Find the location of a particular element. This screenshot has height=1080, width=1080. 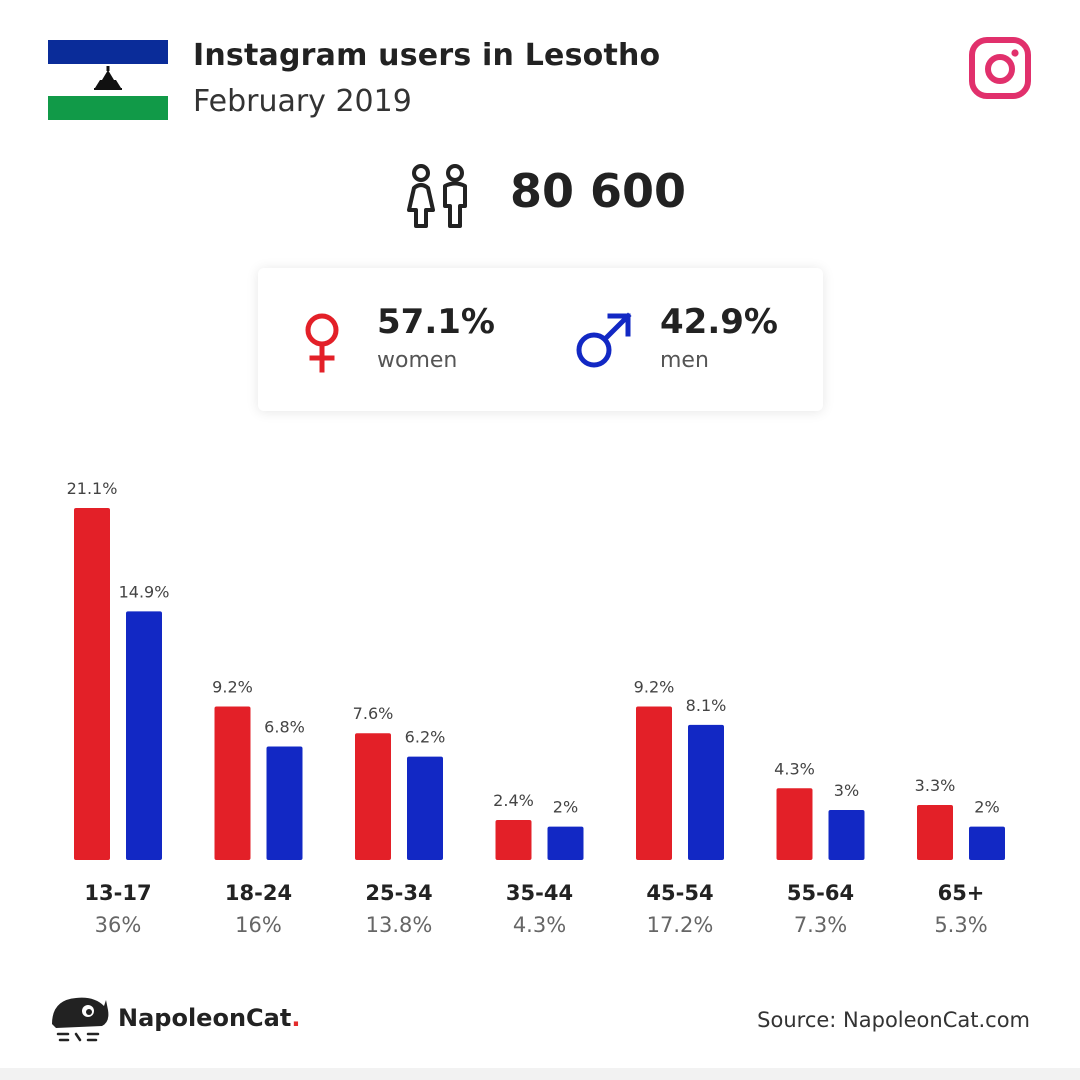

category-total: 16% is located at coordinates (258, 925).